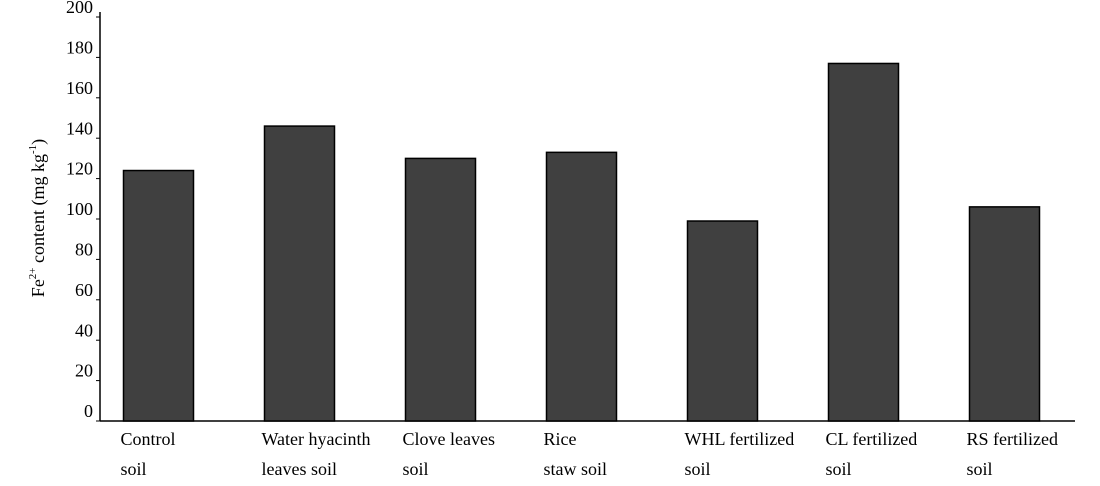 The height and width of the screenshot is (486, 1100). I want to click on x-tick-label: Water hyacinth, so click(316, 439).